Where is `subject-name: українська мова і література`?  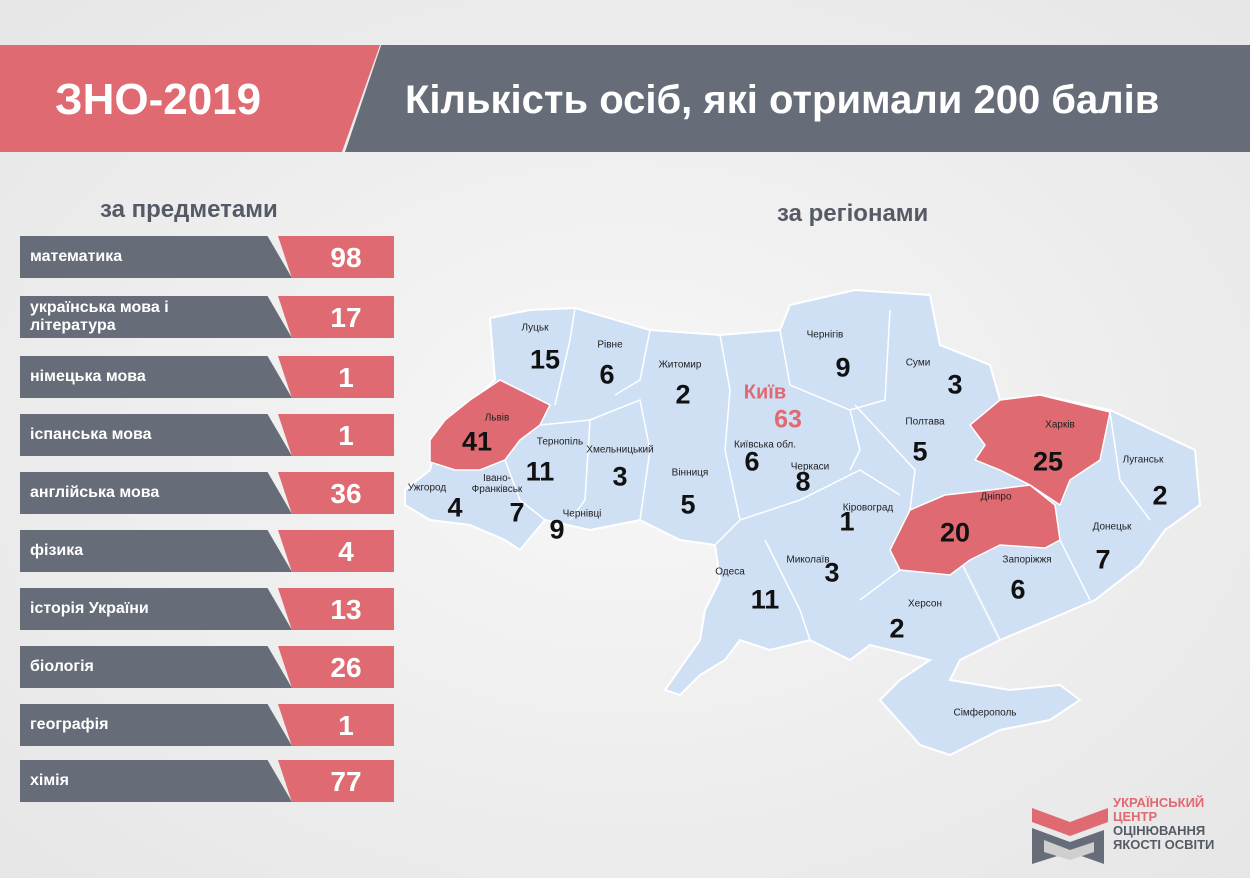
subject-name: українська мова і література is located at coordinates (99, 316).